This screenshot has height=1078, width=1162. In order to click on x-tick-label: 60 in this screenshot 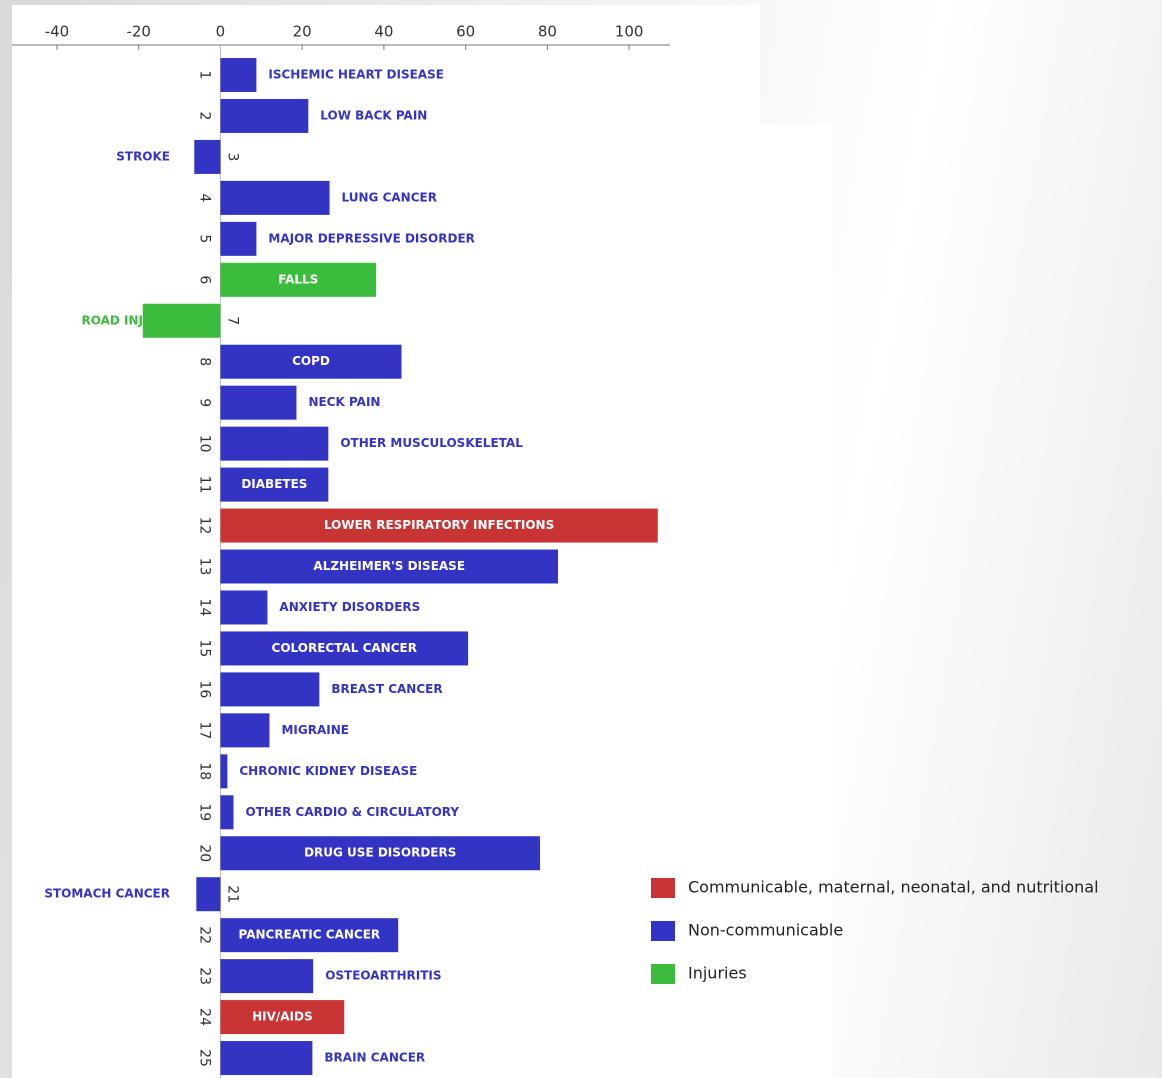, I will do `click(465, 32)`.